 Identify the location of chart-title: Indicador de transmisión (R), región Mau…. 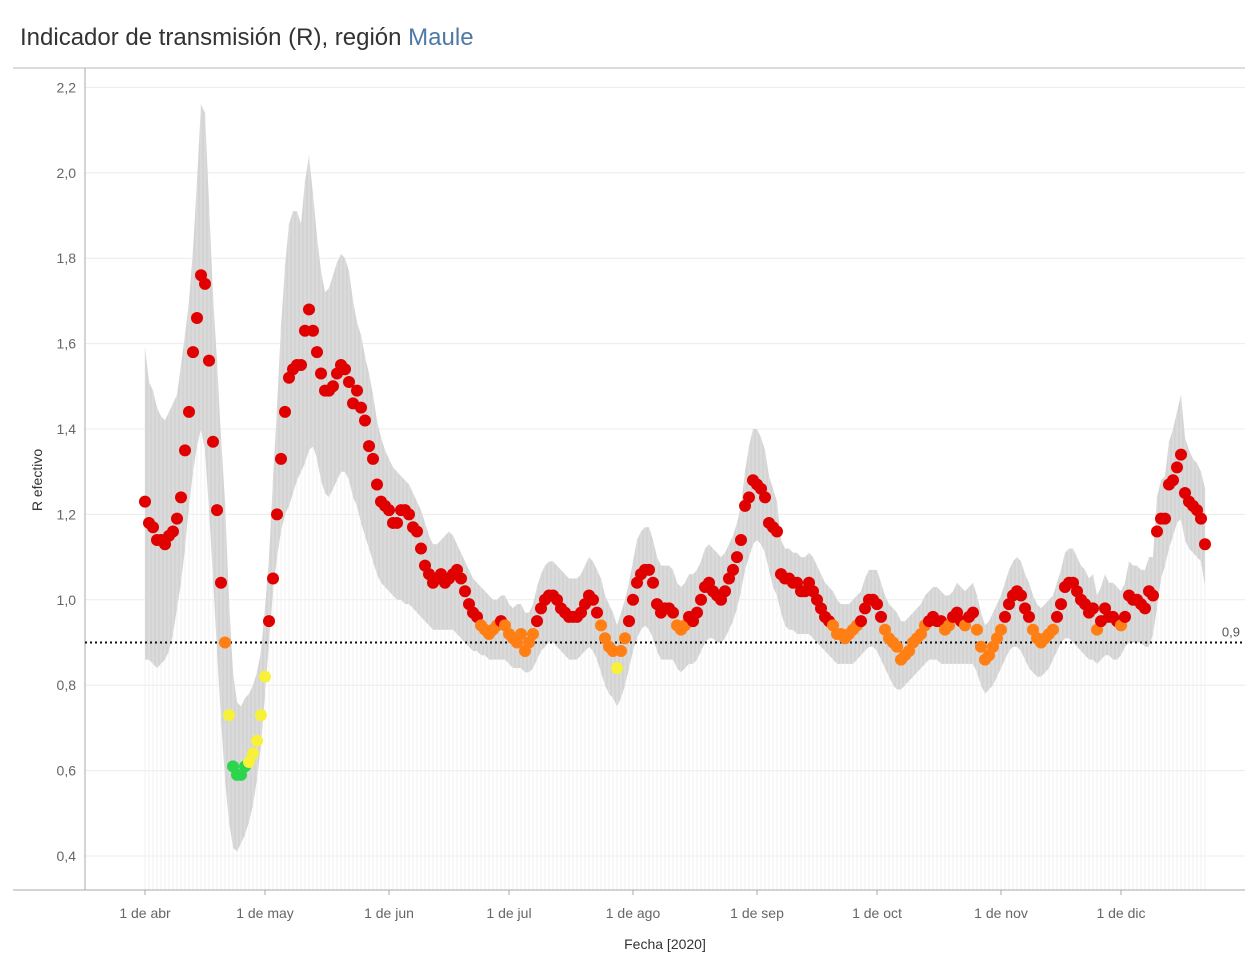
(247, 38).